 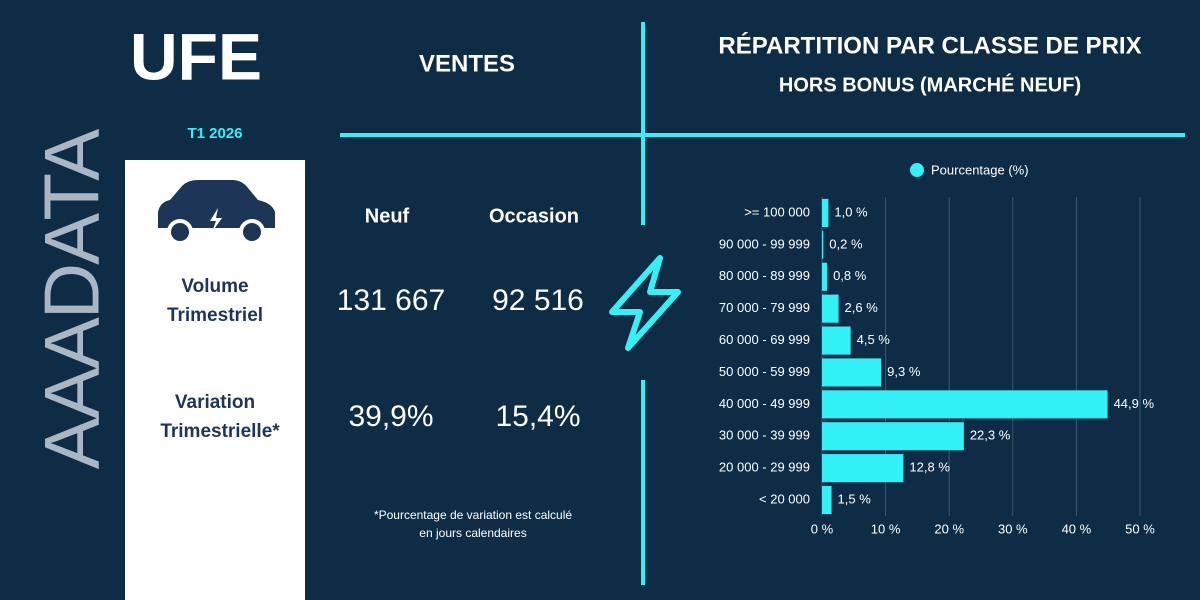 What do you see at coordinates (764, 371) in the screenshot?
I see `y-tick-label: 50 000 - 59 999` at bounding box center [764, 371].